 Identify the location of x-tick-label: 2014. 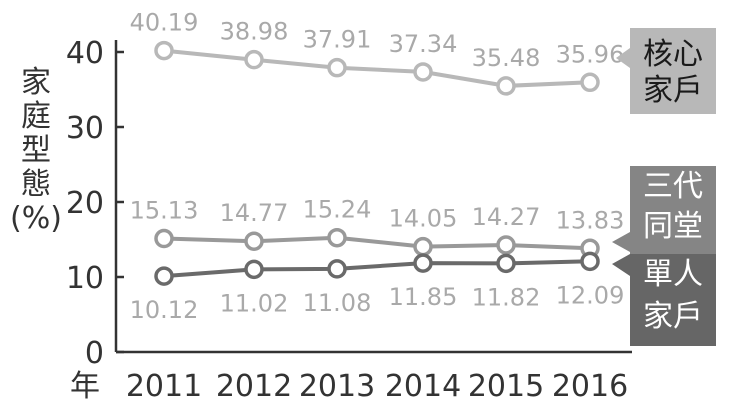
(423, 386).